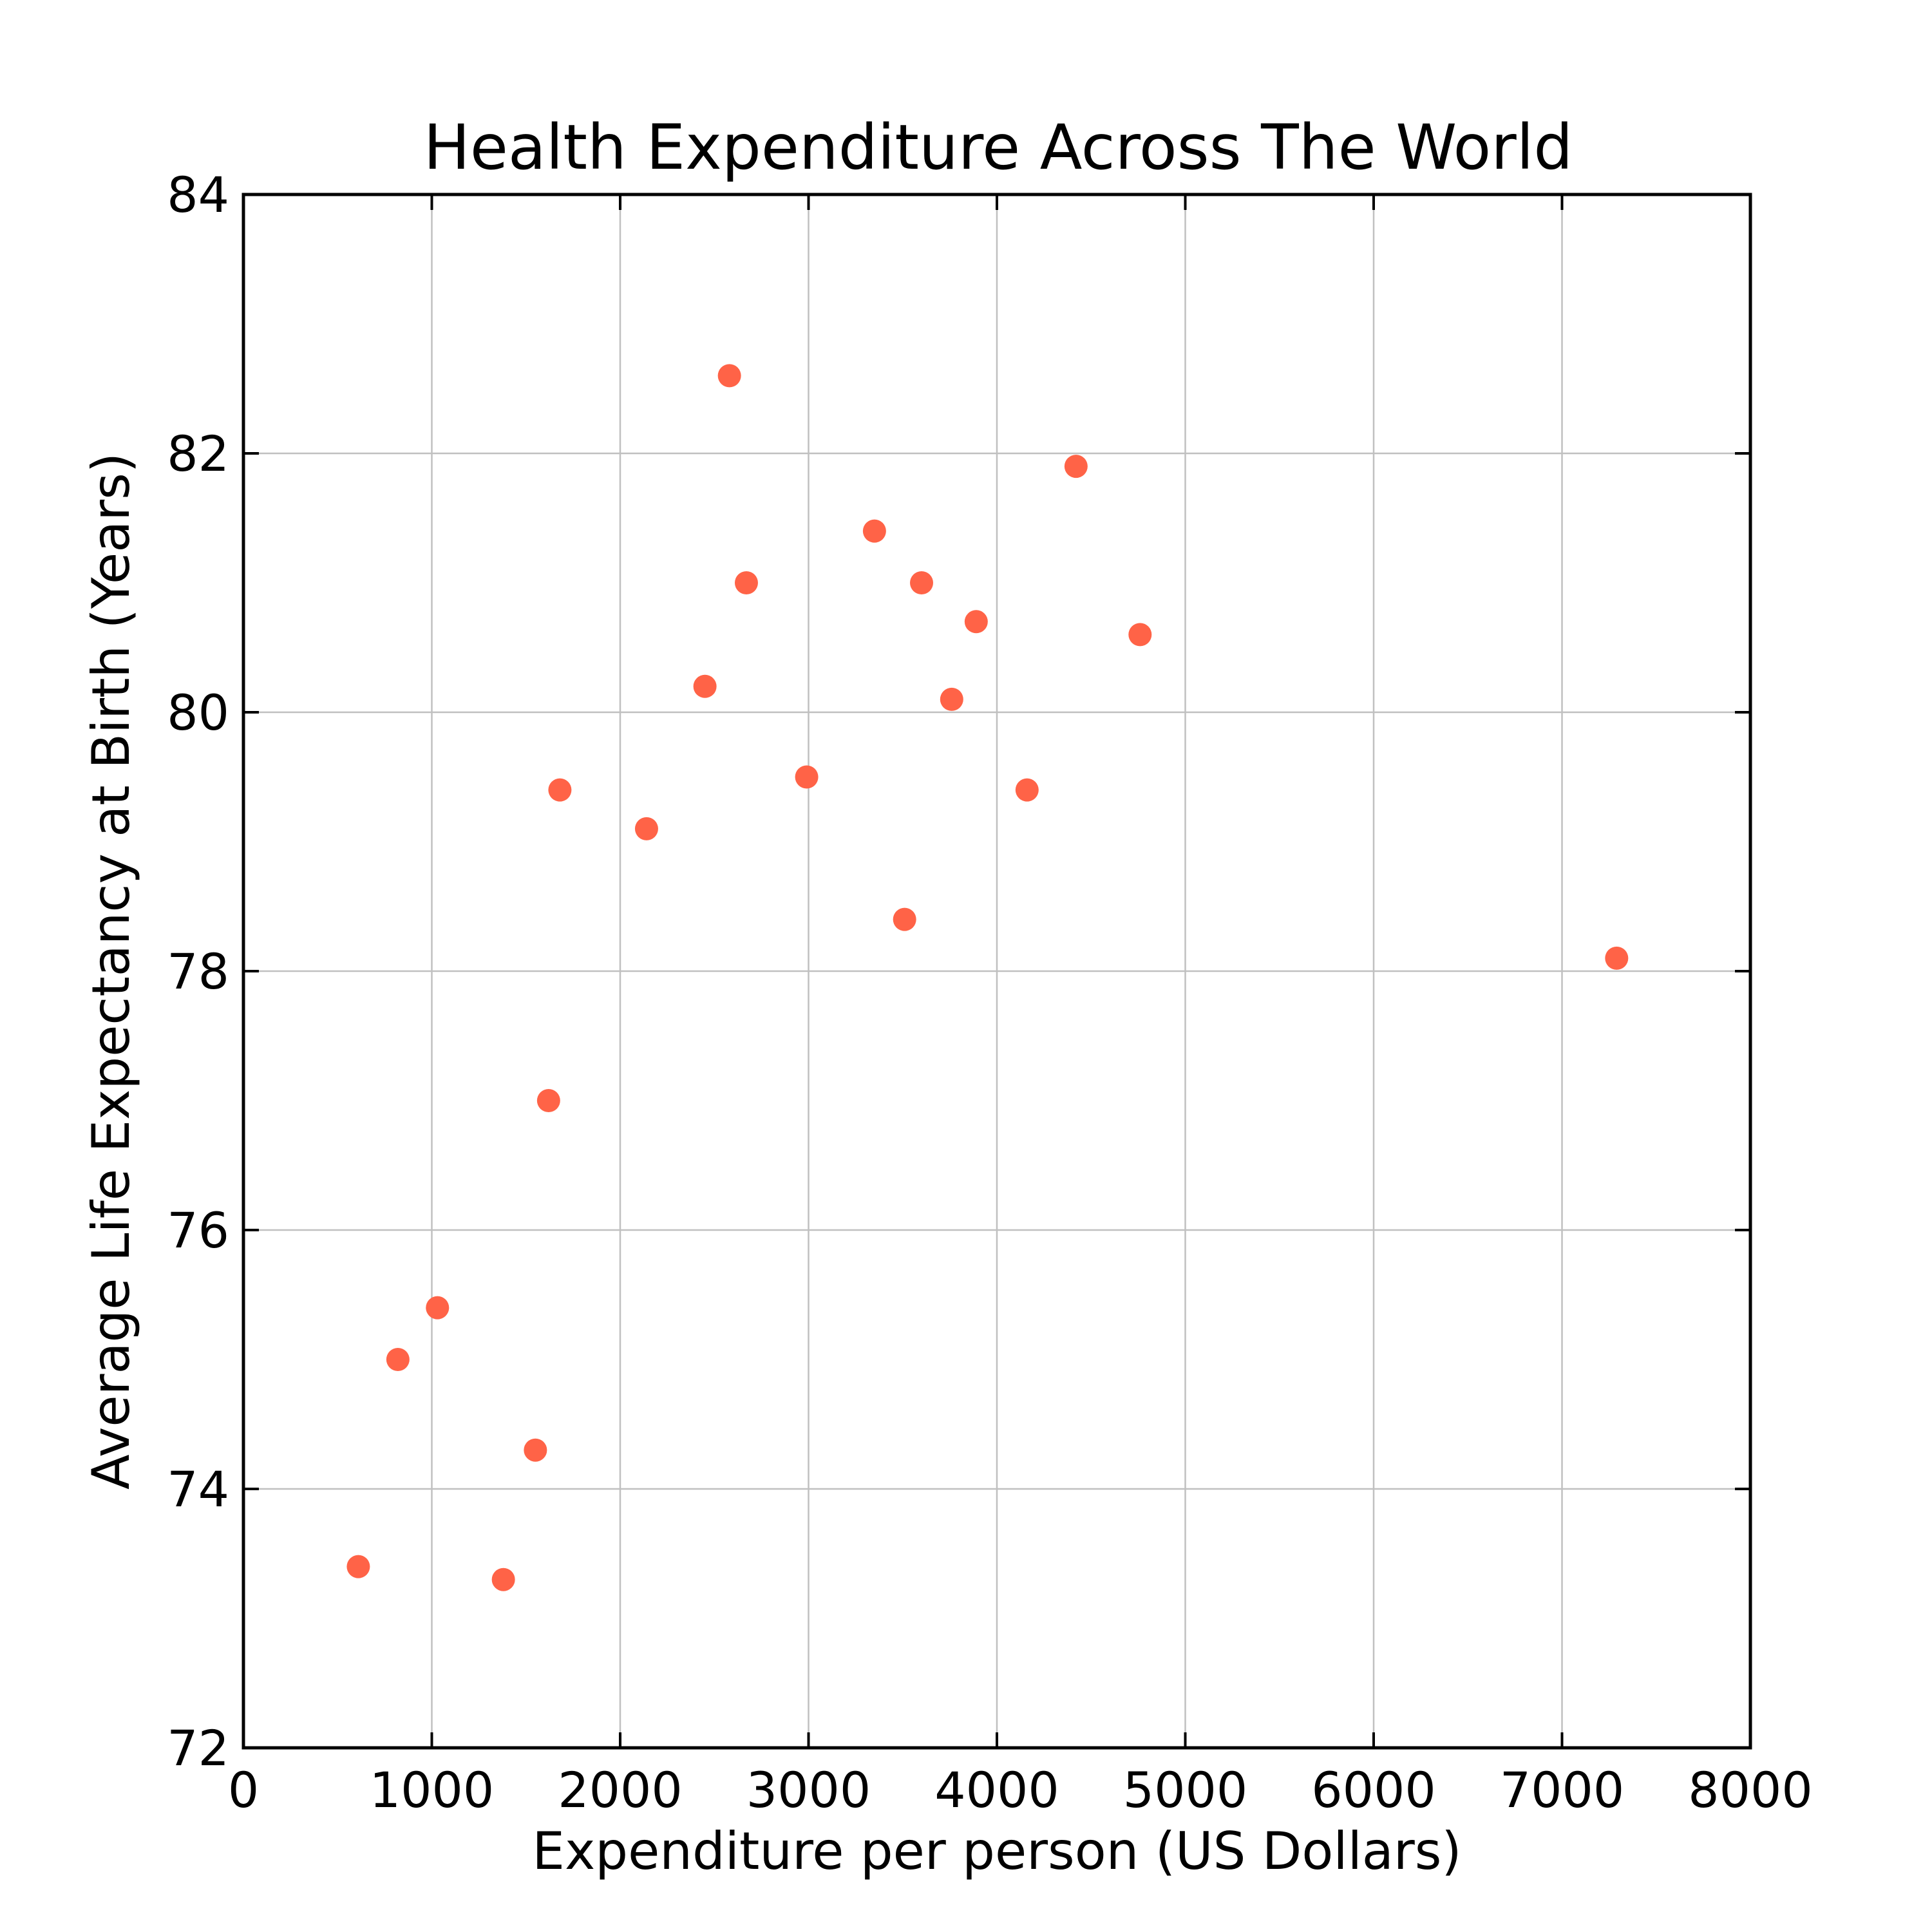 The image size is (1932, 1932). Describe the element at coordinates (1373, 1790) in the screenshot. I see `x-tick-label: 6000` at that location.